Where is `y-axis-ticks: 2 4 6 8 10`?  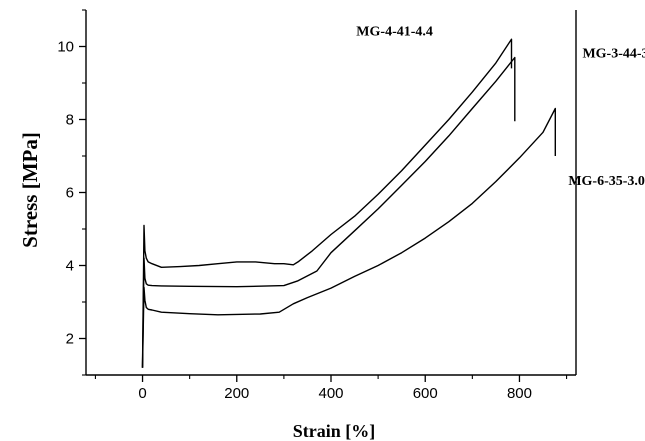 y-axis-ticks: 2 4 6 8 10 is located at coordinates (71, 192).